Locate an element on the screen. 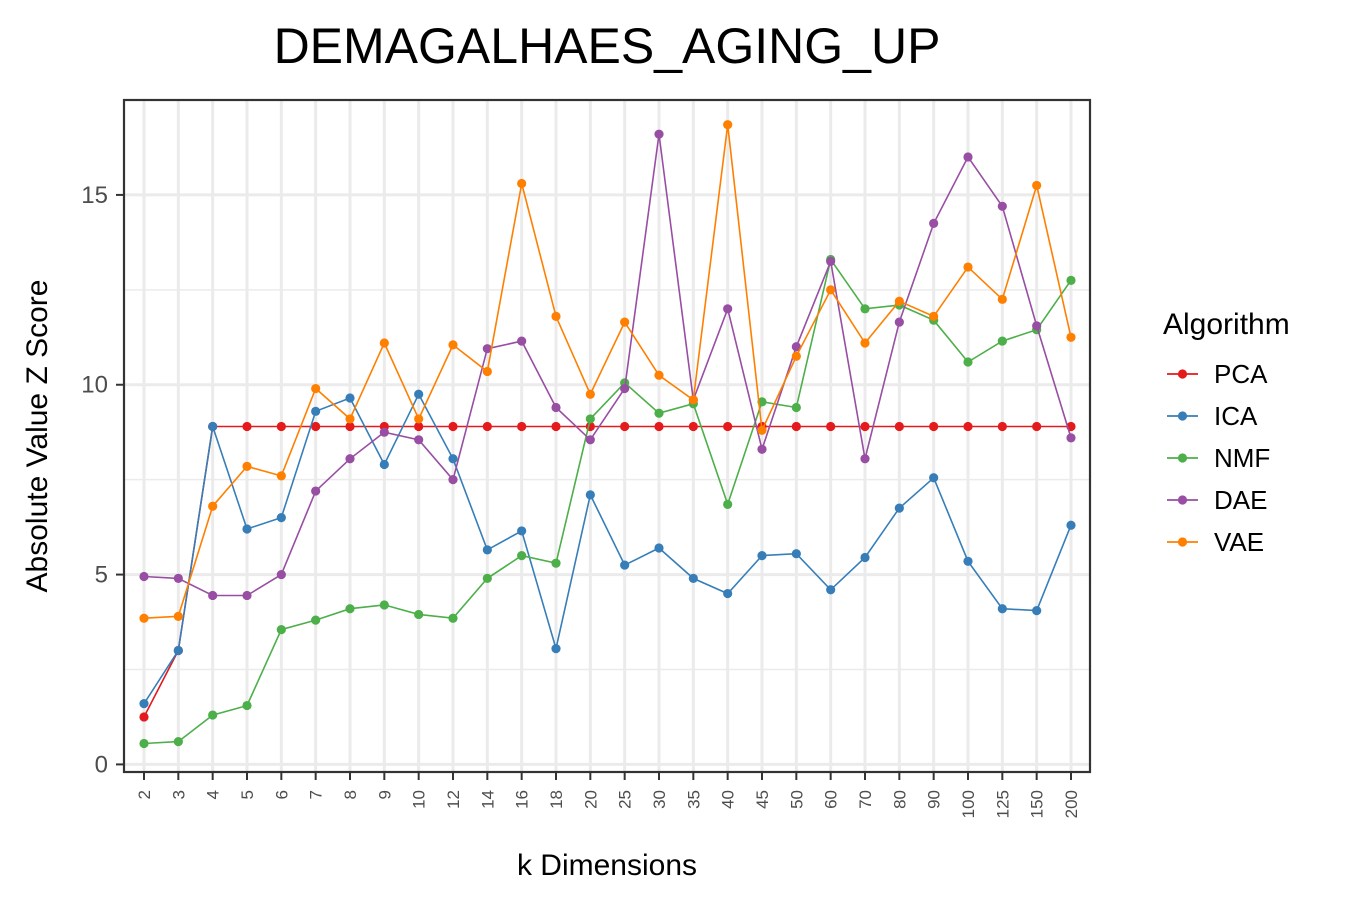  x-tick-label: 25 is located at coordinates (625, 799).